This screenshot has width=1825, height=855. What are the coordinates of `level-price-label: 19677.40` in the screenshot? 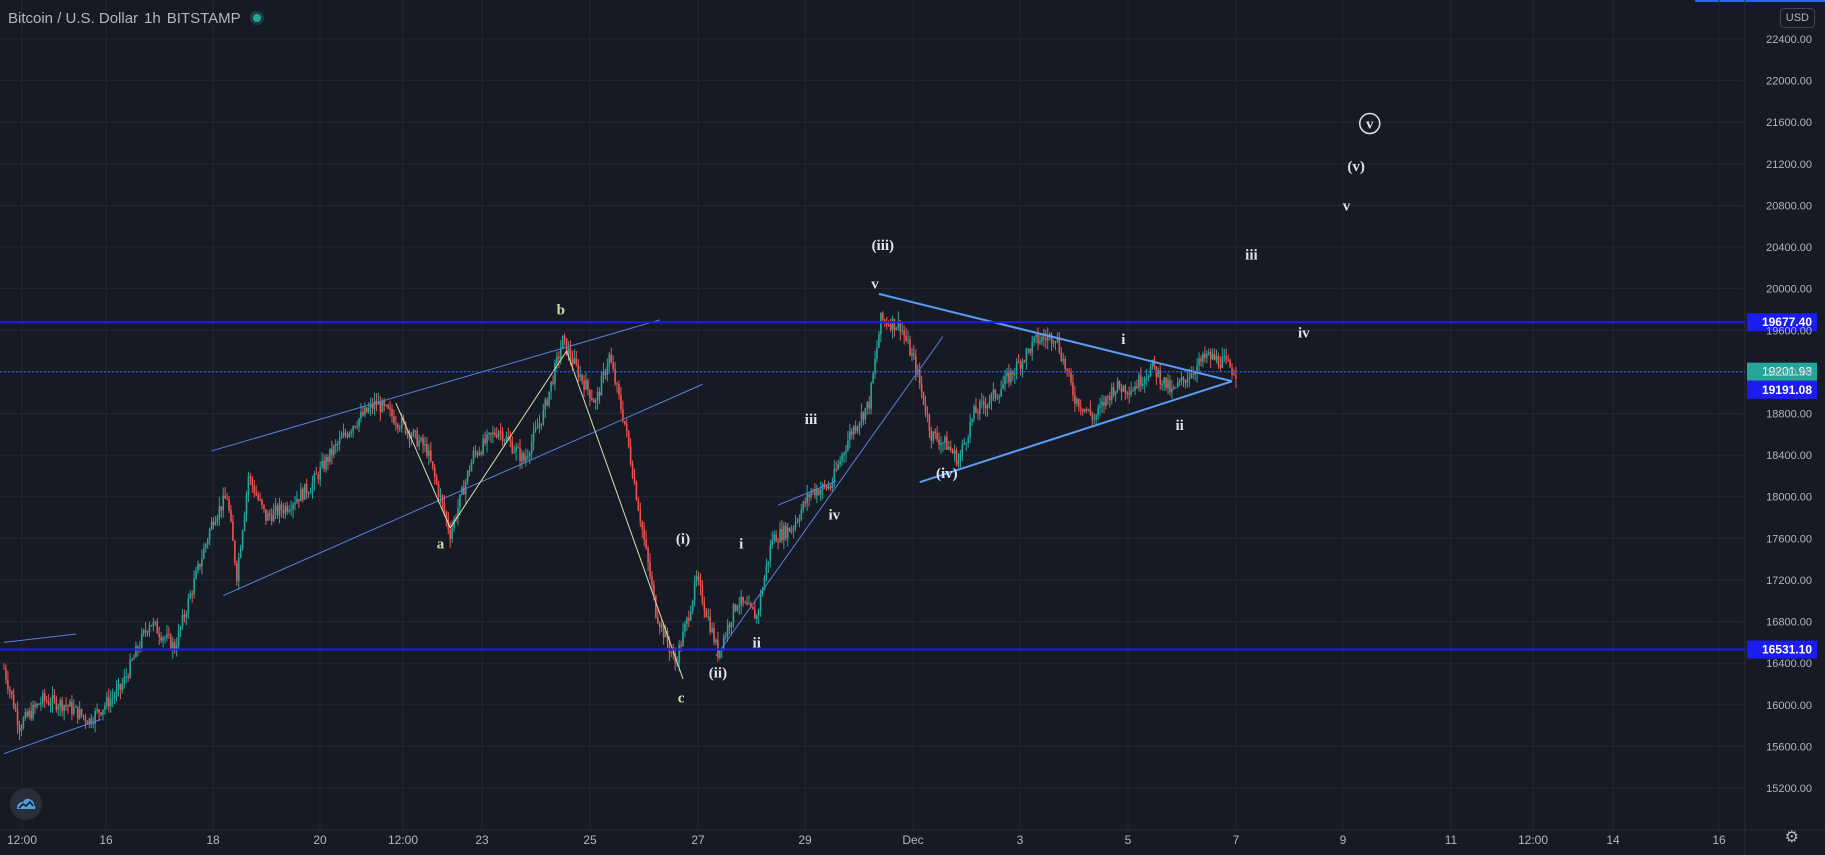 It's located at (1787, 322).